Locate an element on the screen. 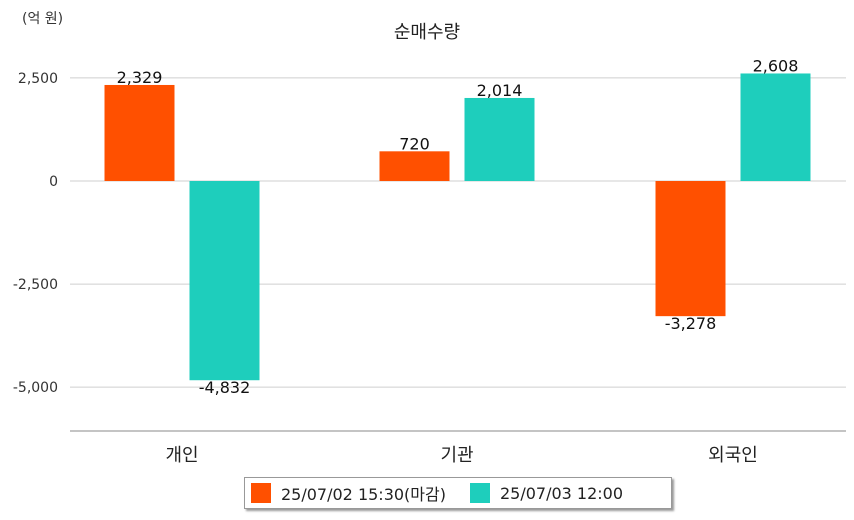 This screenshot has width=854, height=520. data-label: -3,278 is located at coordinates (691, 323).